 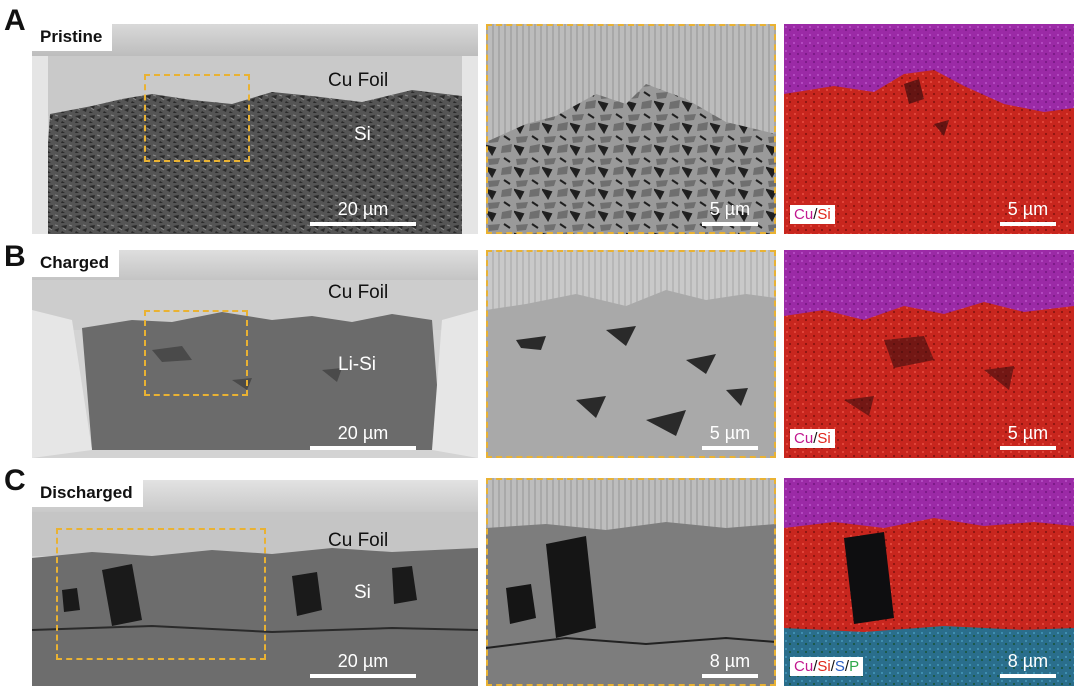 I want to click on condition-label: Discharged, so click(x=87, y=493).